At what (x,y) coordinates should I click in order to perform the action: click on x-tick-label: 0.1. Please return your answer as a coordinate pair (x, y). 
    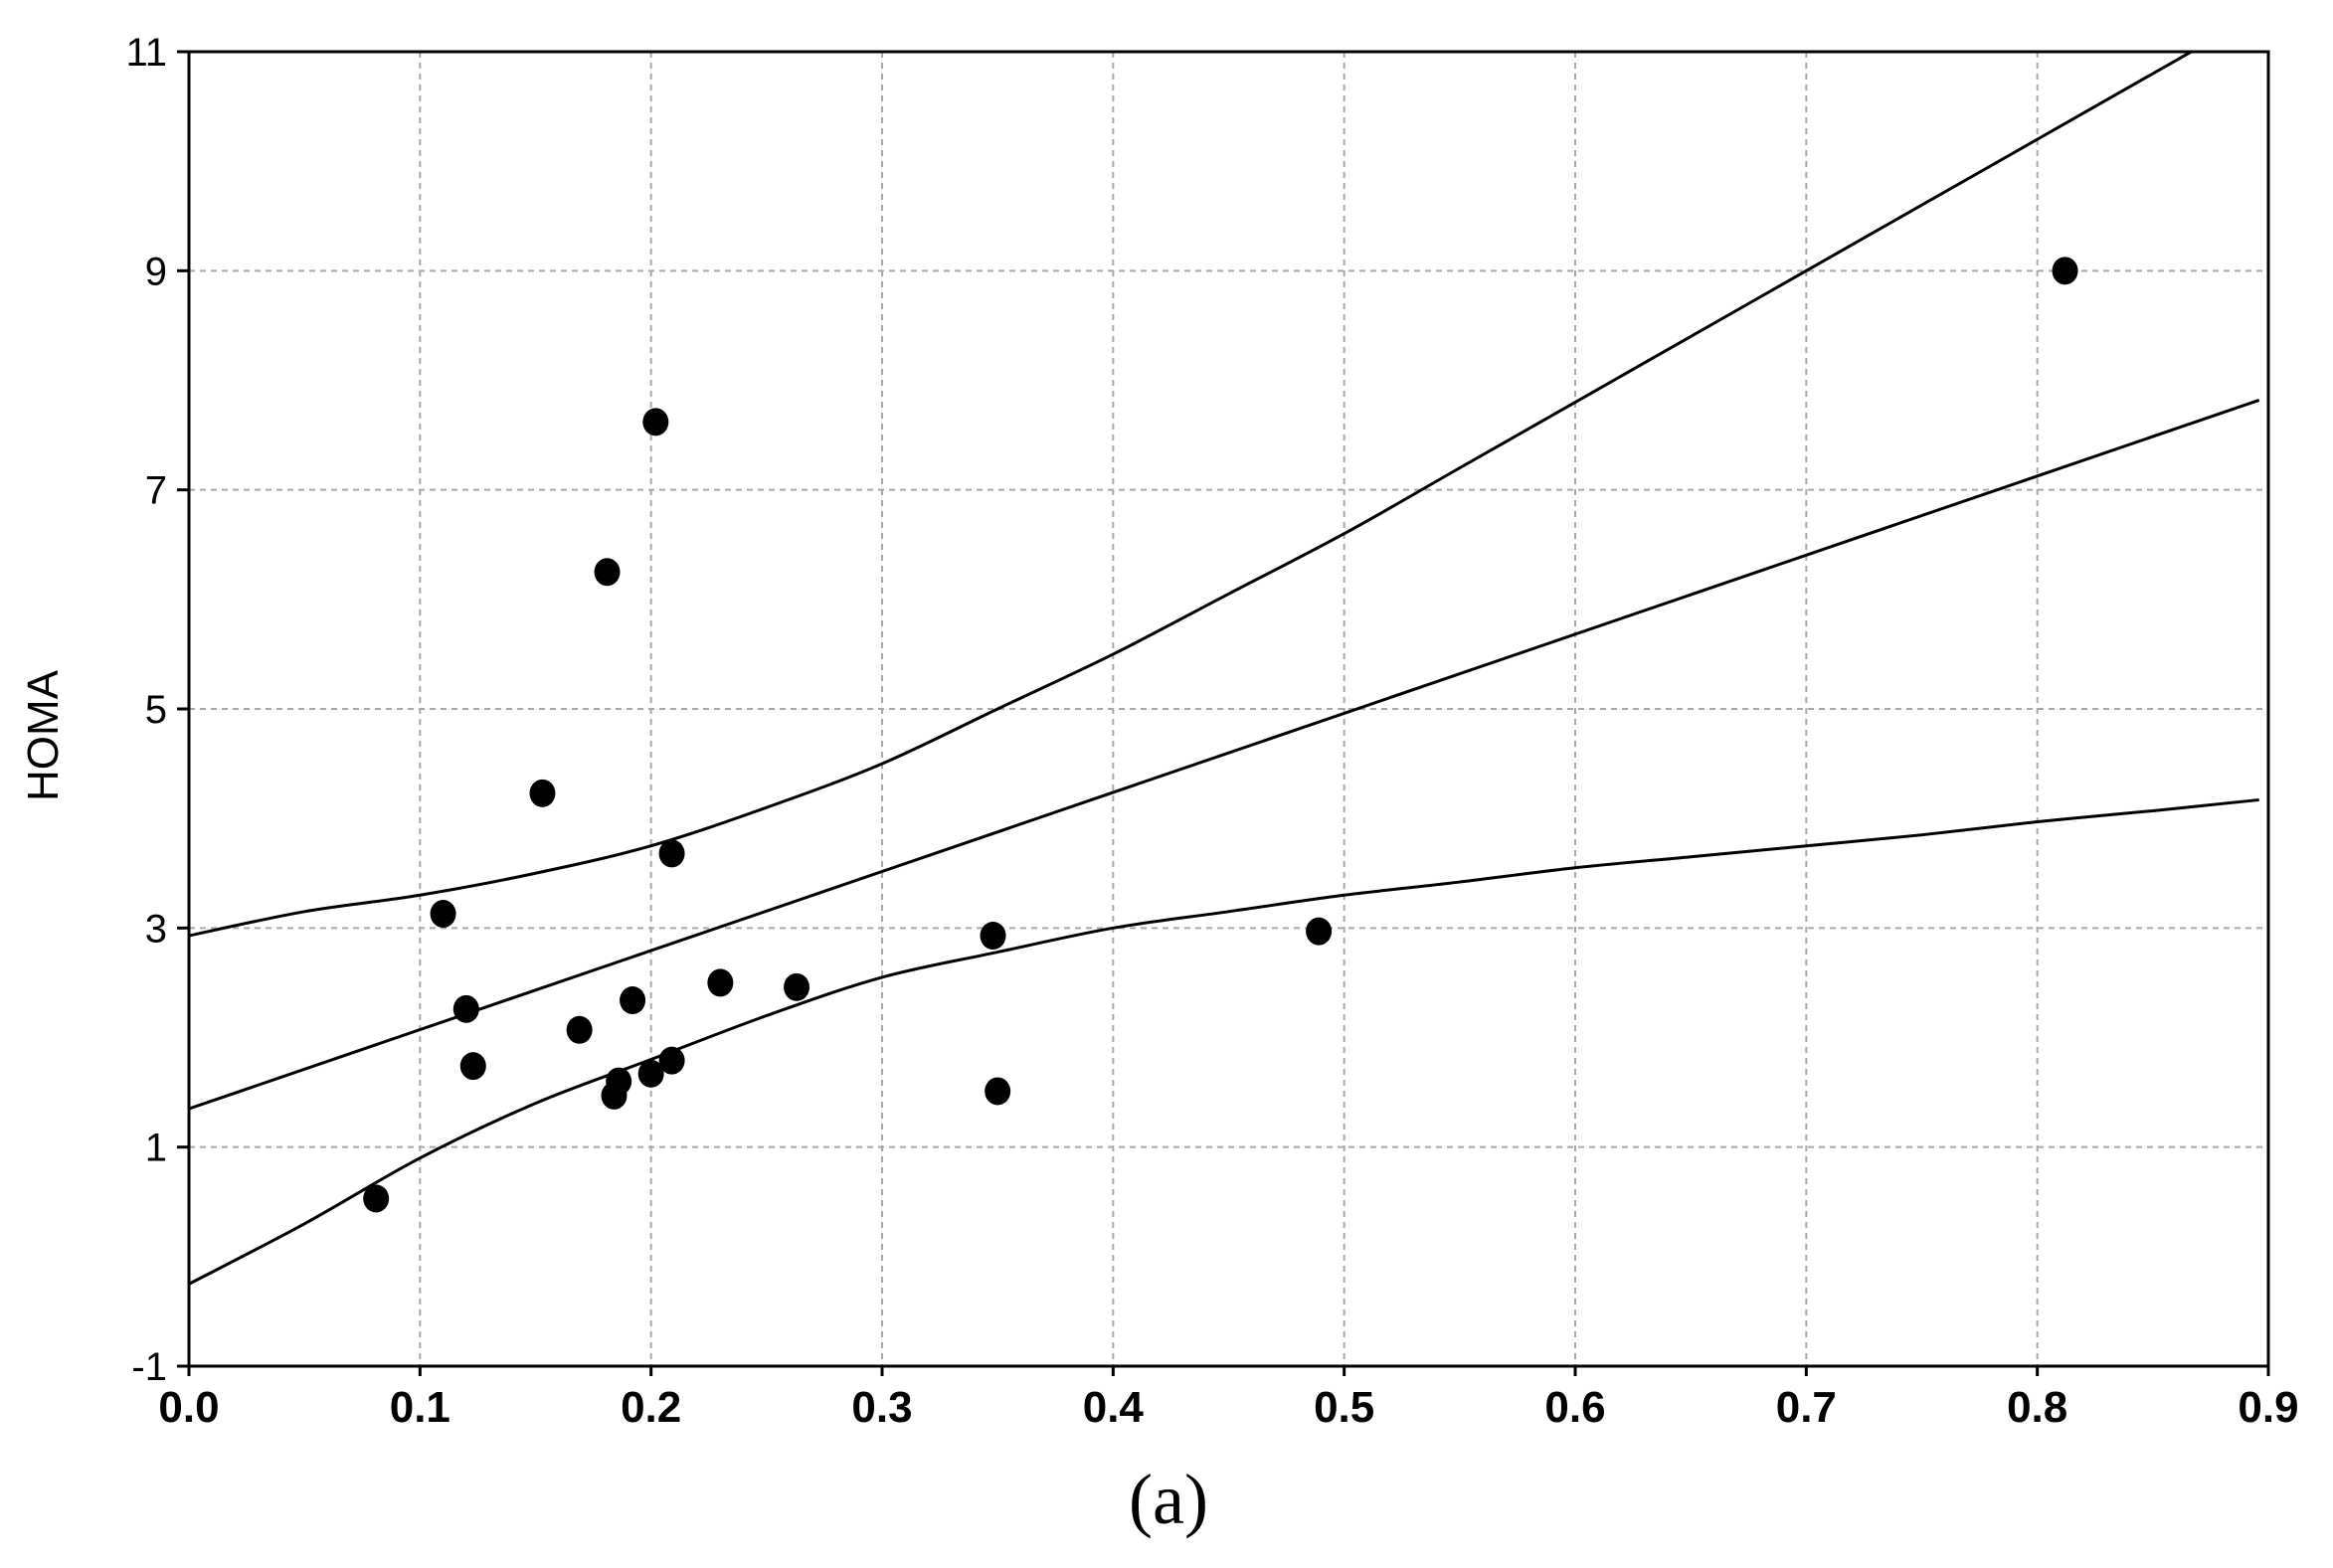
    Looking at the image, I should click on (420, 1408).